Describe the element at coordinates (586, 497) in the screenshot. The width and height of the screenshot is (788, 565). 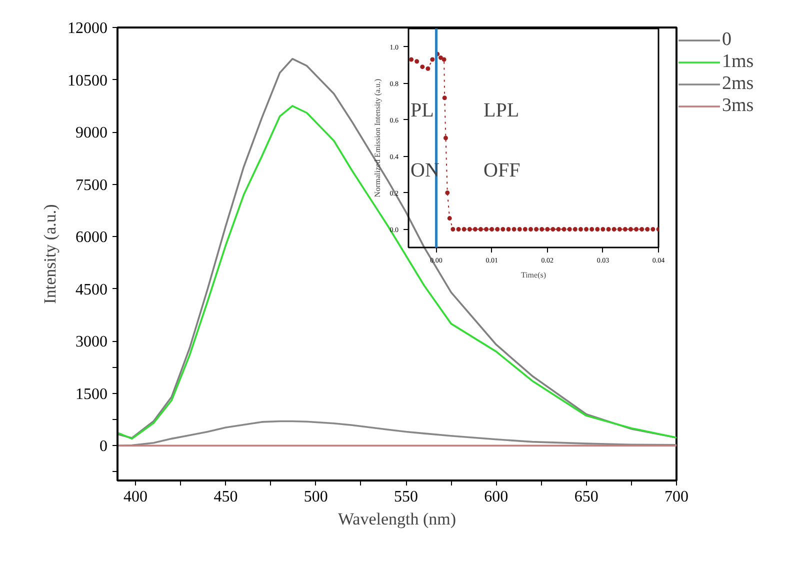
I see `x-tick-label: 650` at that location.